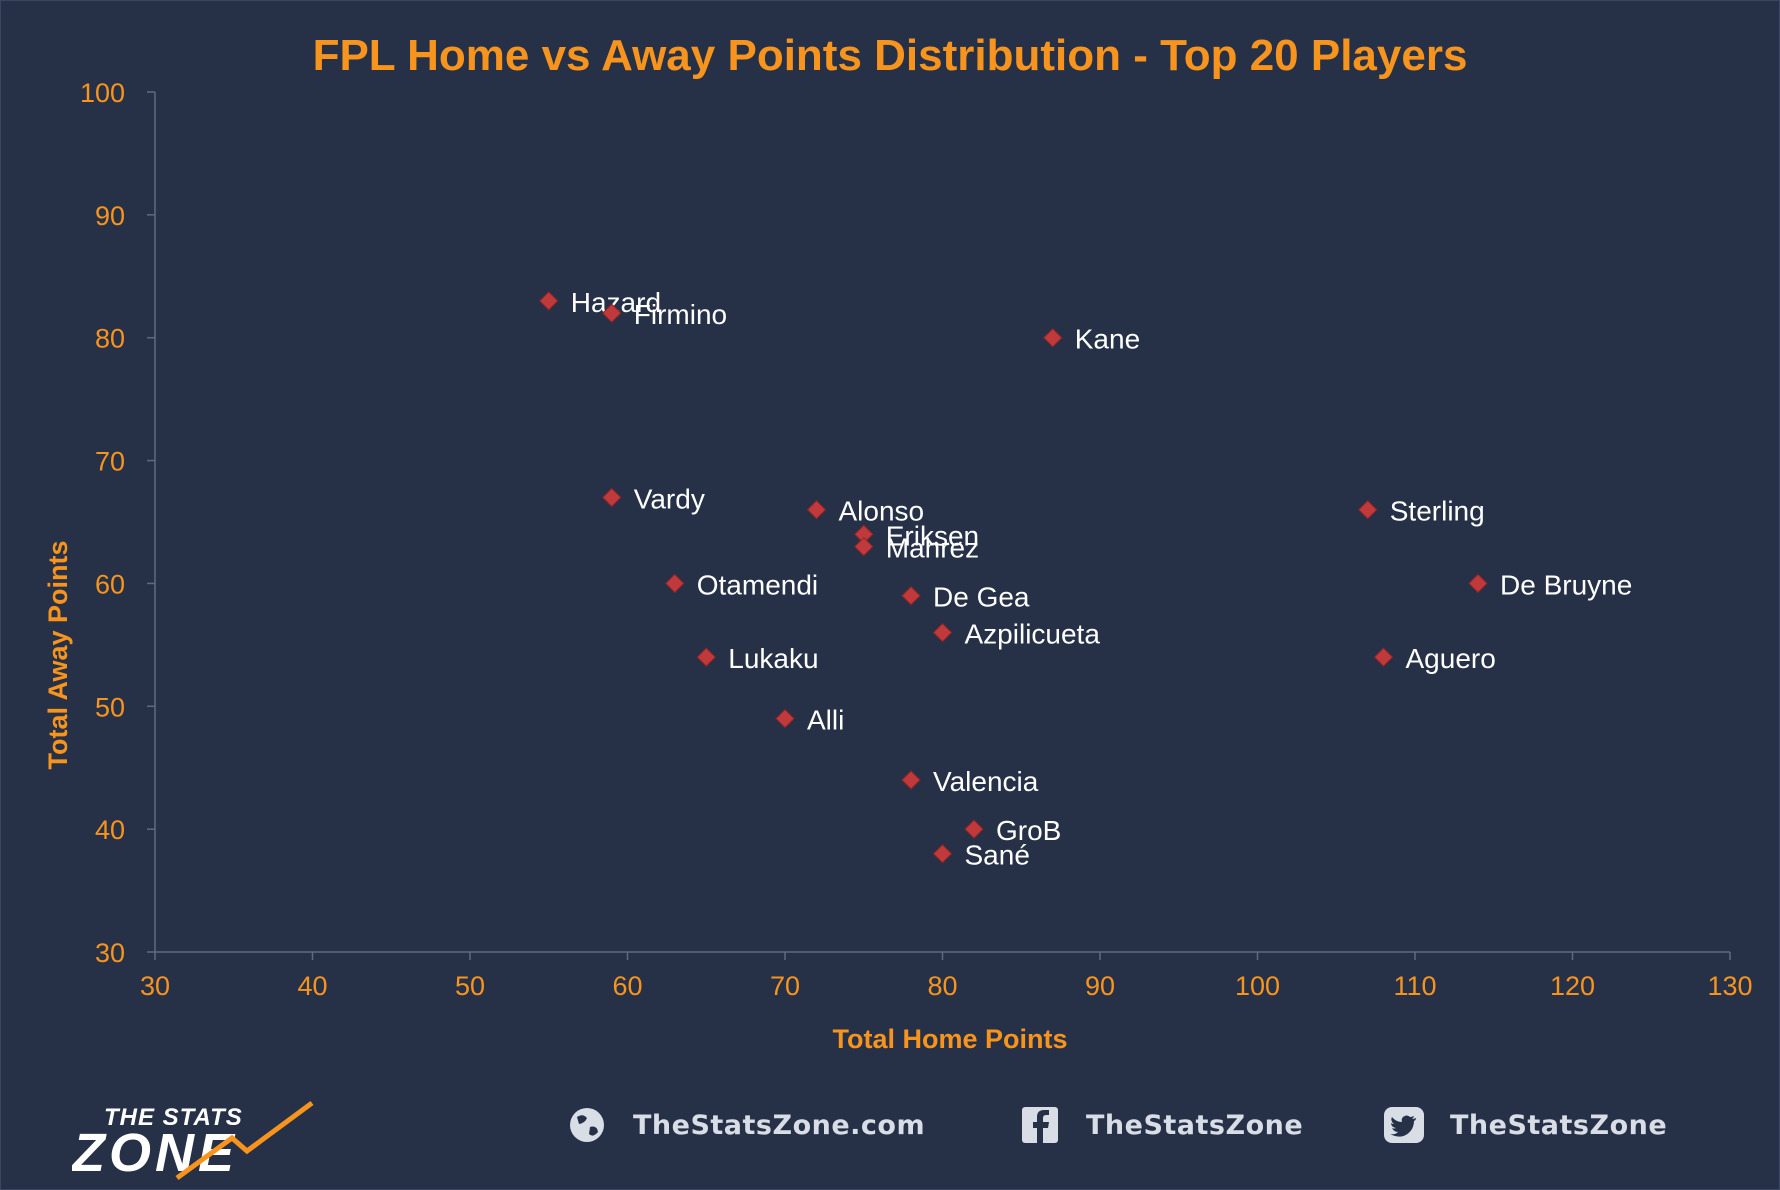  What do you see at coordinates (986, 781) in the screenshot?
I see `point-label: Valencia` at bounding box center [986, 781].